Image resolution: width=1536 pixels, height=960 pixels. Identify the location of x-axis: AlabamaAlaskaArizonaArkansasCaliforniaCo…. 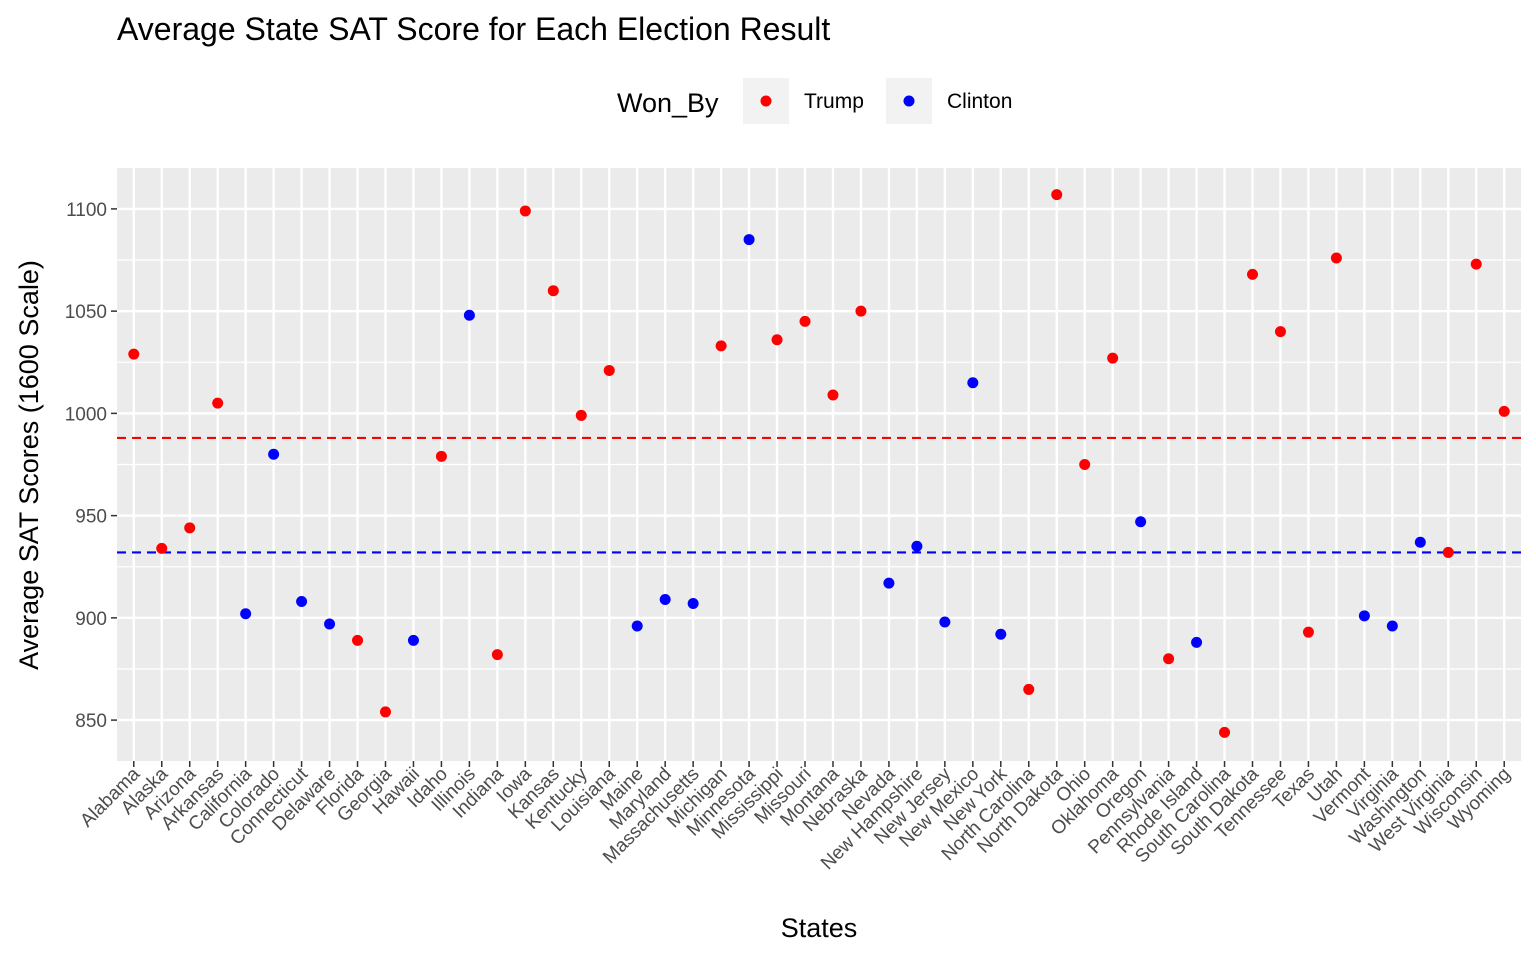
(795, 817).